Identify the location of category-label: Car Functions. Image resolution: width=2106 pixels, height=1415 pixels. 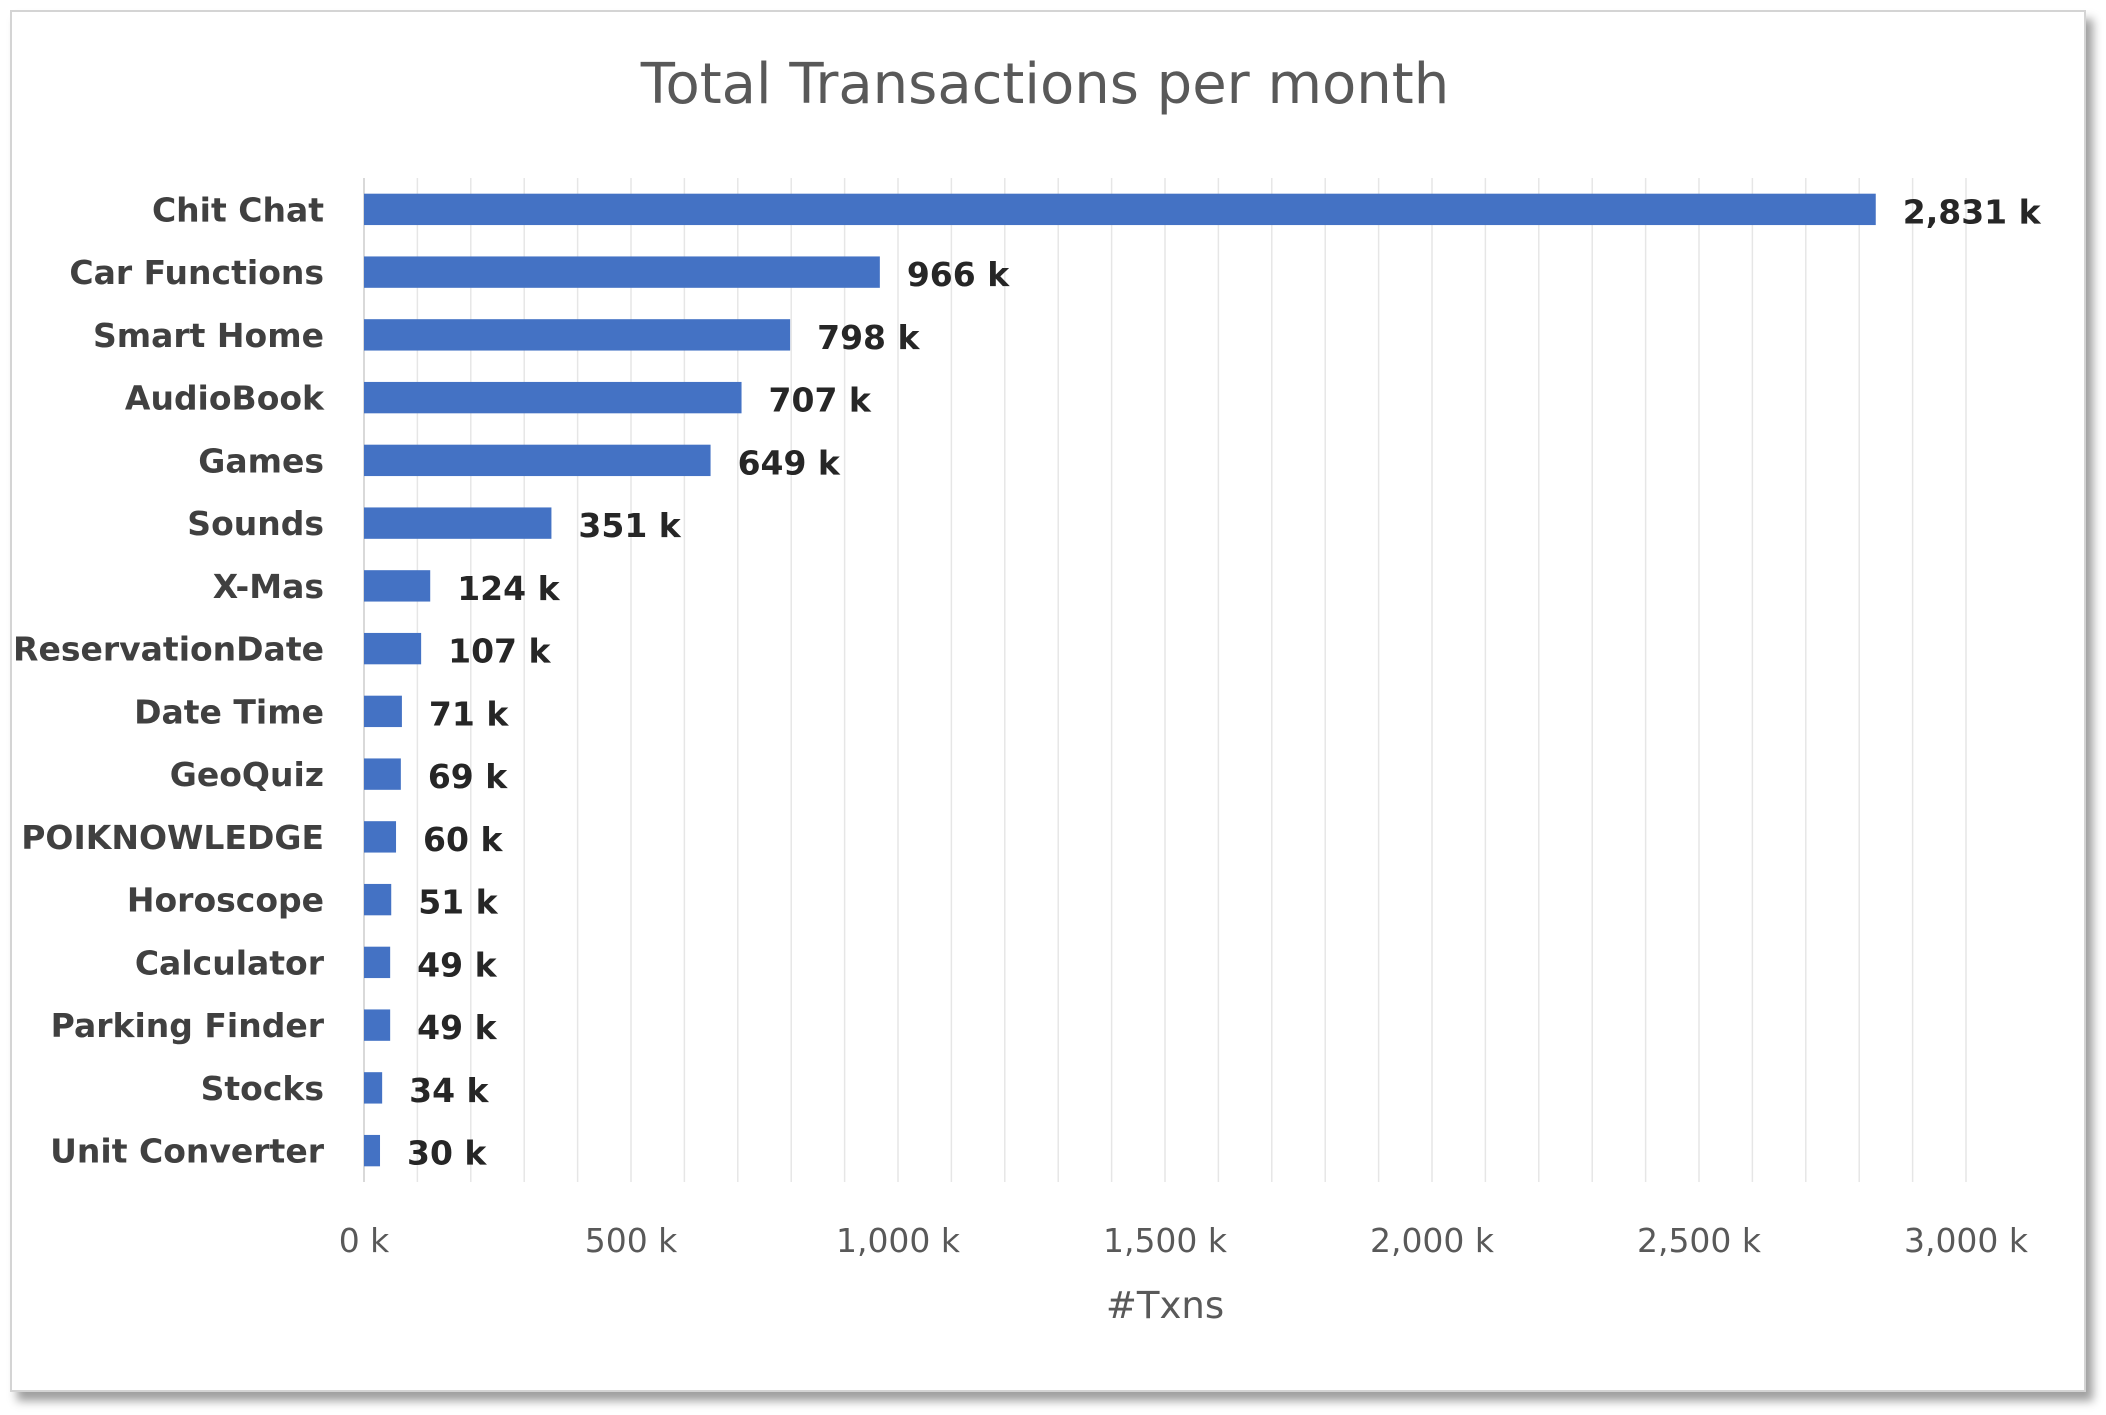
(196, 272).